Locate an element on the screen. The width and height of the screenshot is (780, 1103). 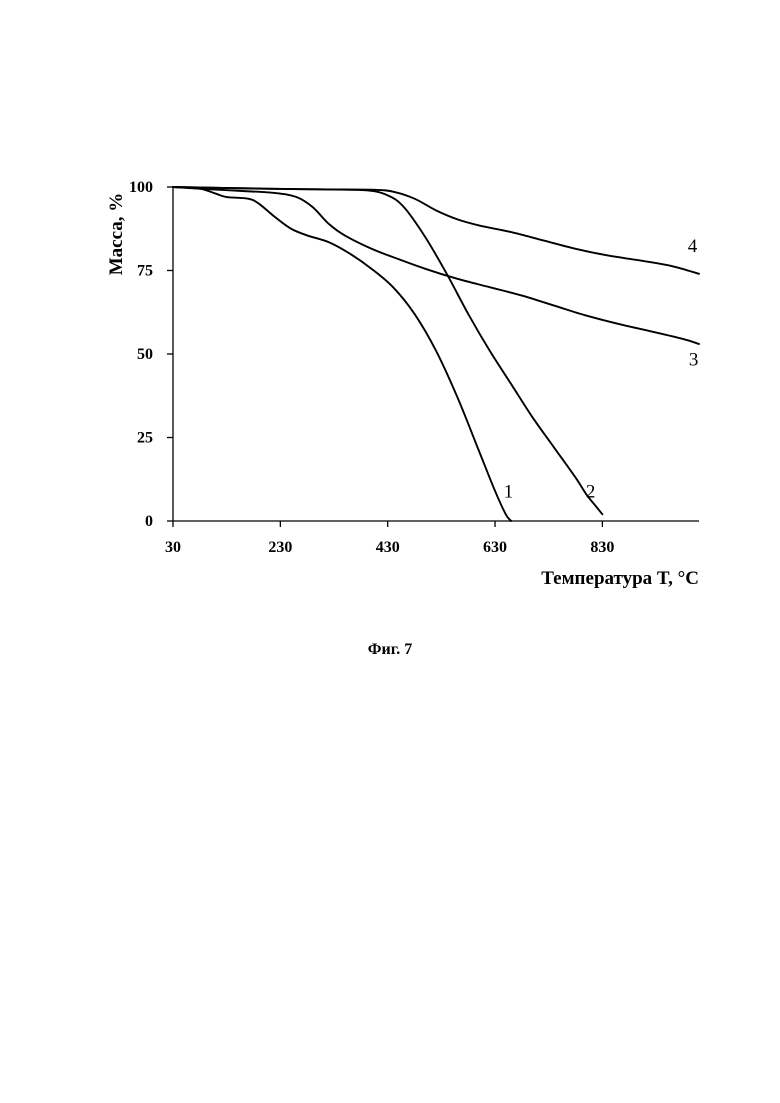
x-tick-label: 830 is located at coordinates (602, 547).